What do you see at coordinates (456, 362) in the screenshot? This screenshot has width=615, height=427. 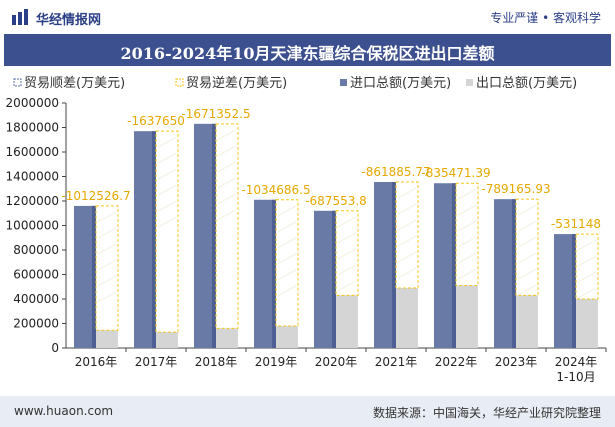 I see `x-tick-label: 2022年` at bounding box center [456, 362].